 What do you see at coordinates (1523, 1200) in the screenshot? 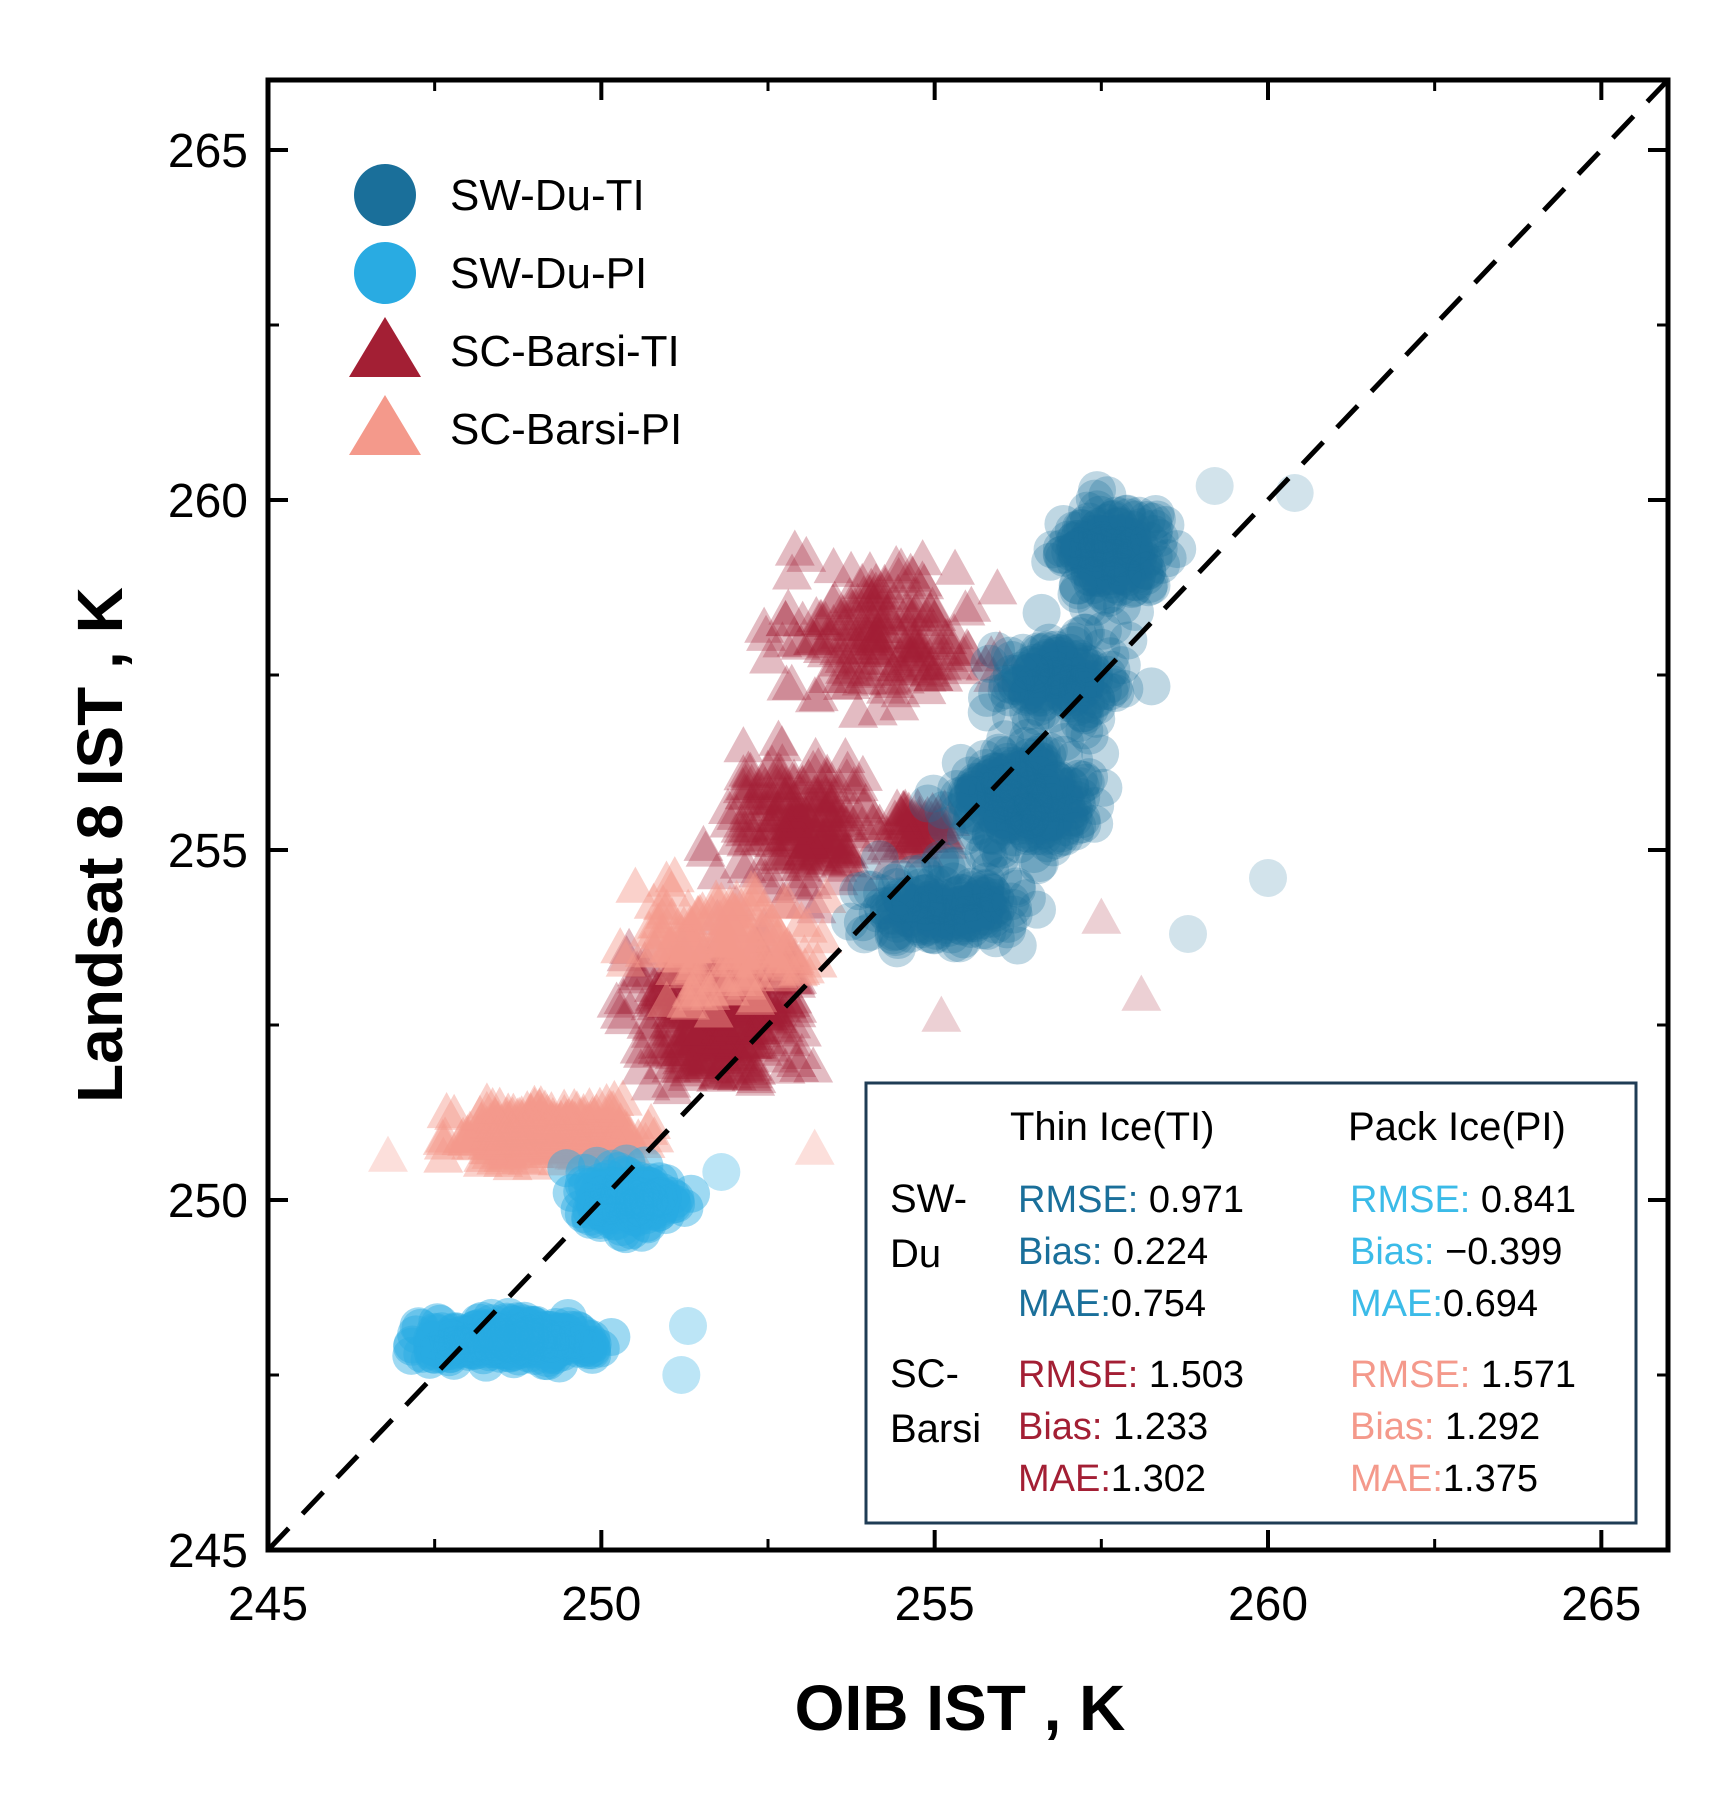
I see `stats-metric-value: 0.841` at bounding box center [1523, 1200].